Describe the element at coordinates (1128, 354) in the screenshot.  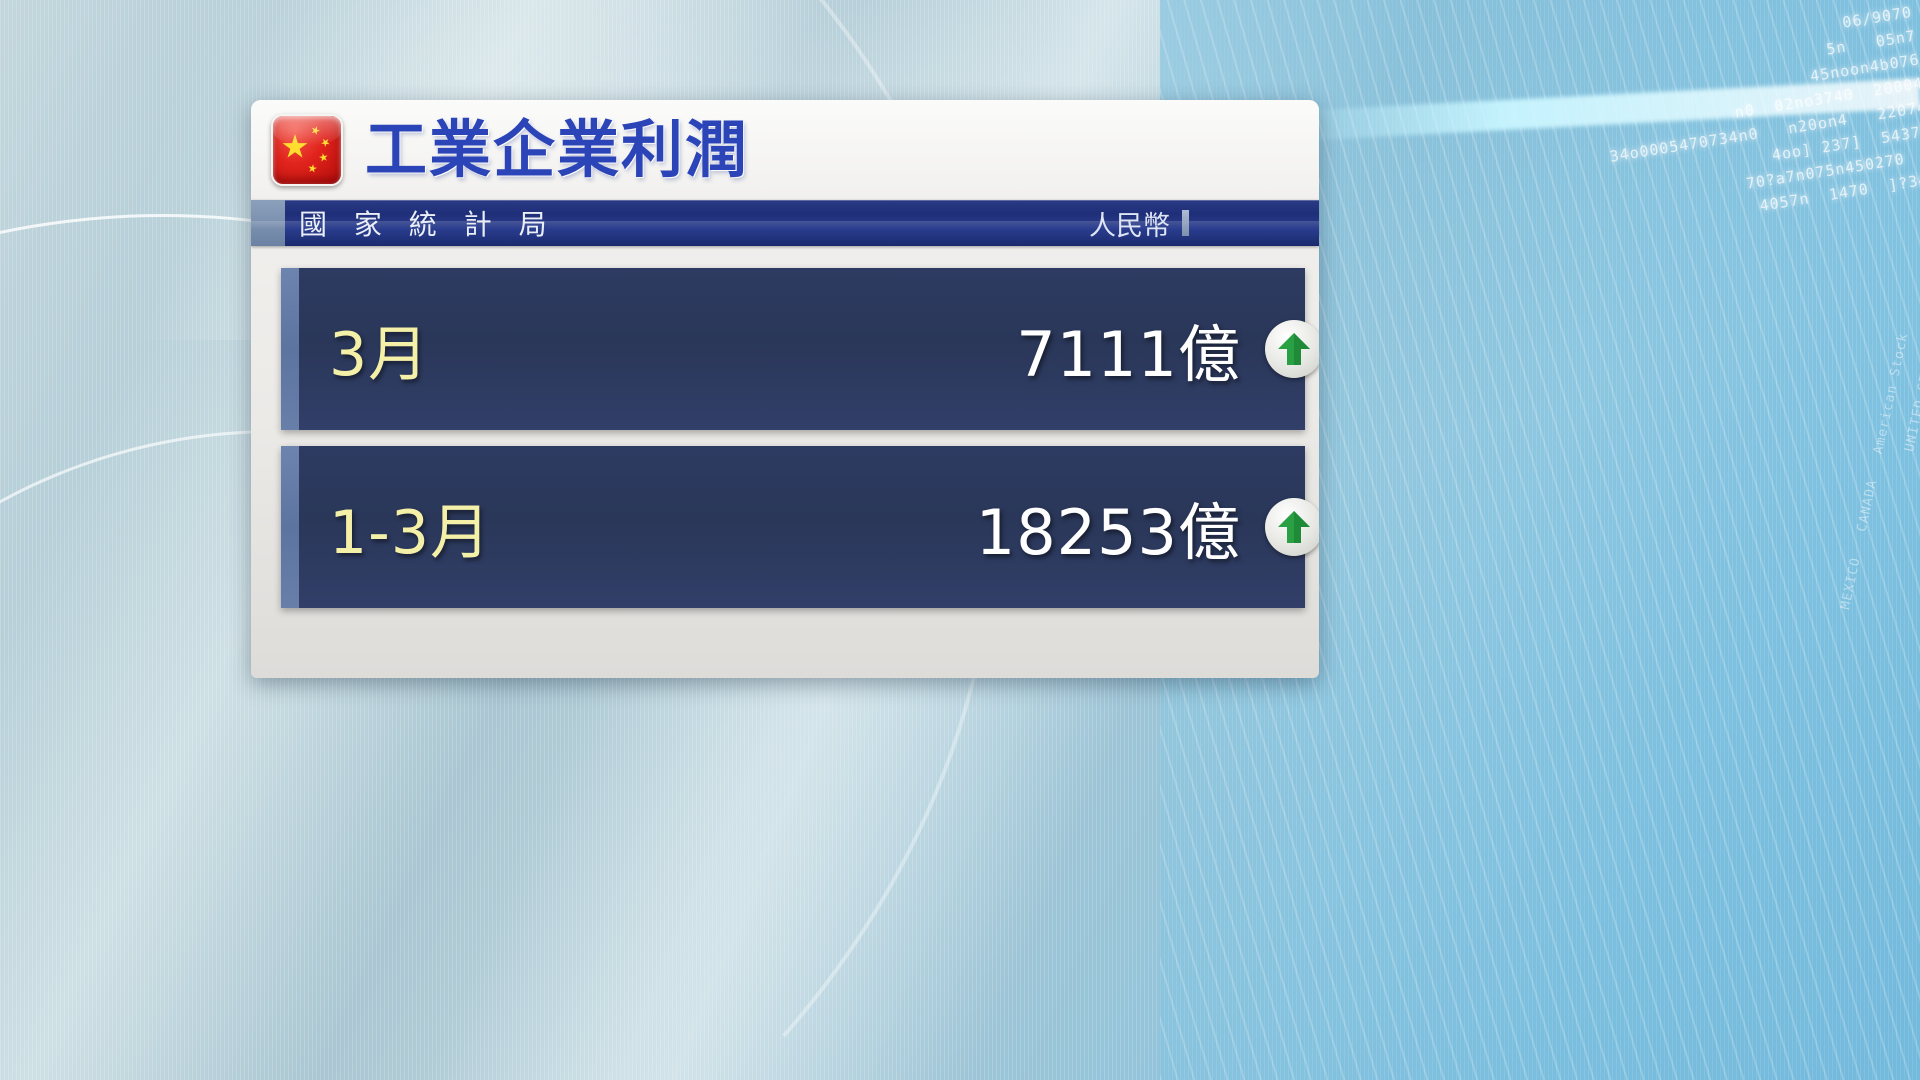
I see `row-amount-value: 7111億` at that location.